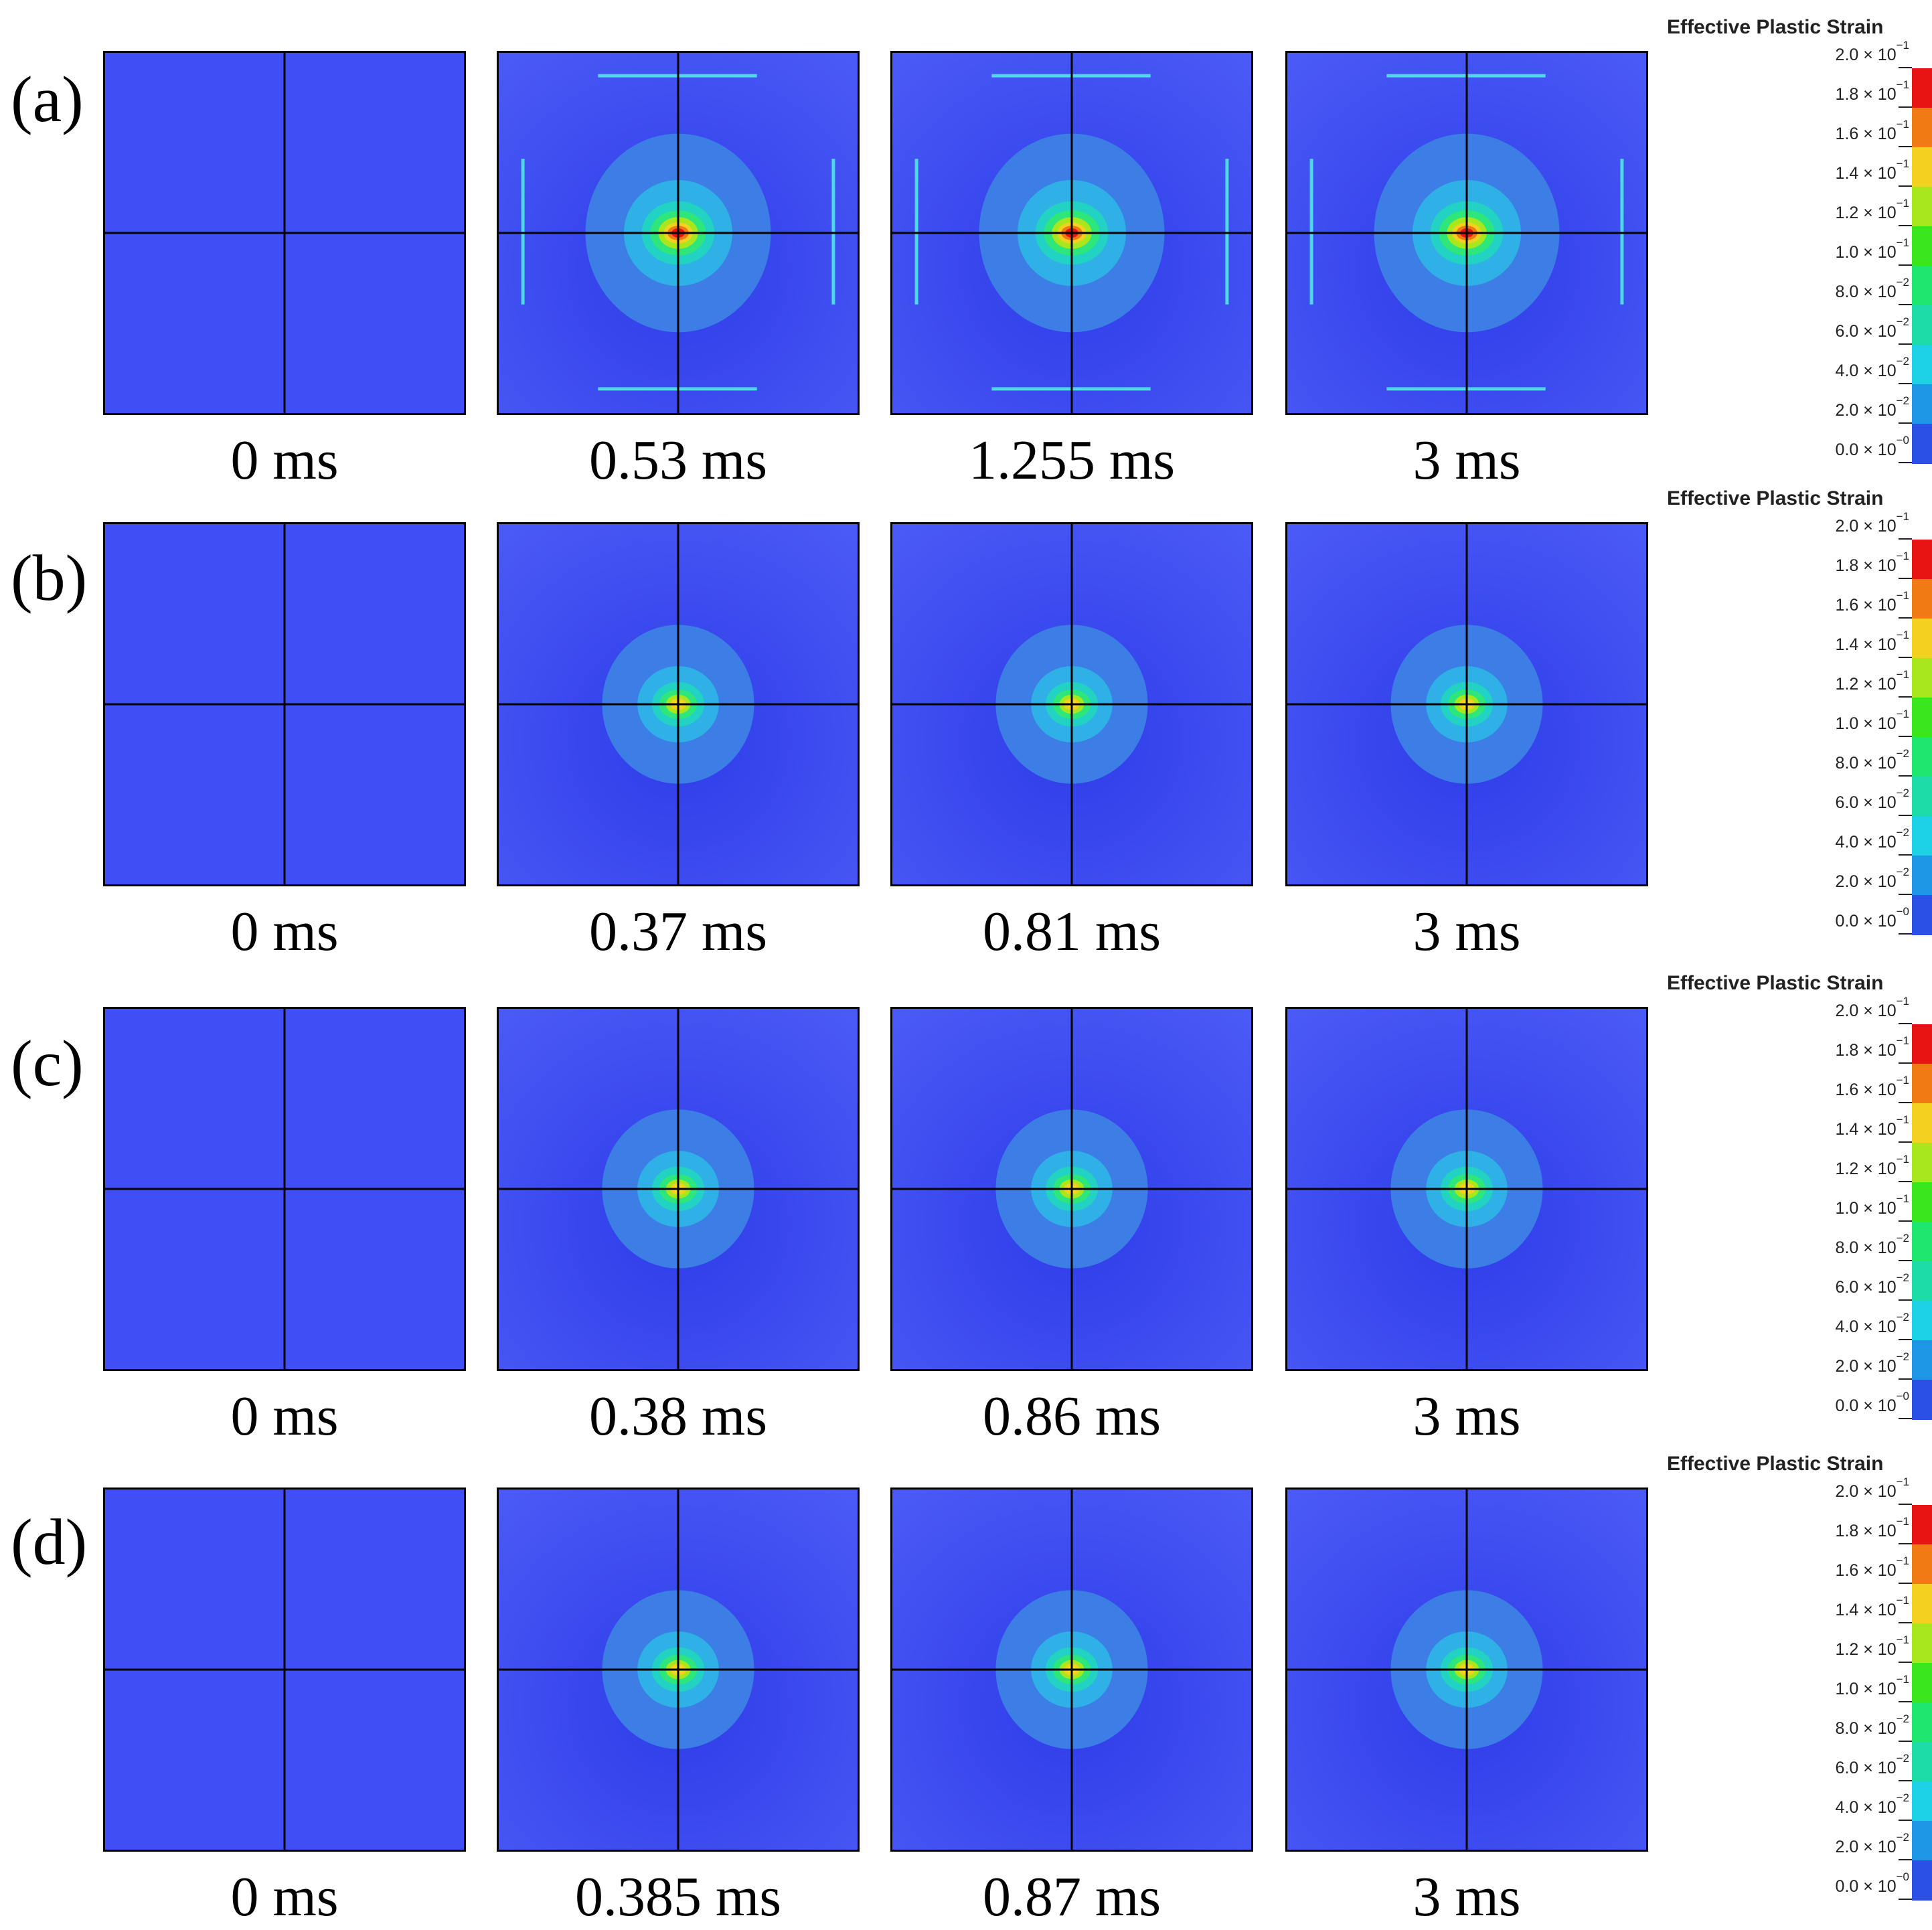  What do you see at coordinates (1848, 1284) in the screenshot?
I see `colorbar-tick-label: 6.0 × 10−2` at bounding box center [1848, 1284].